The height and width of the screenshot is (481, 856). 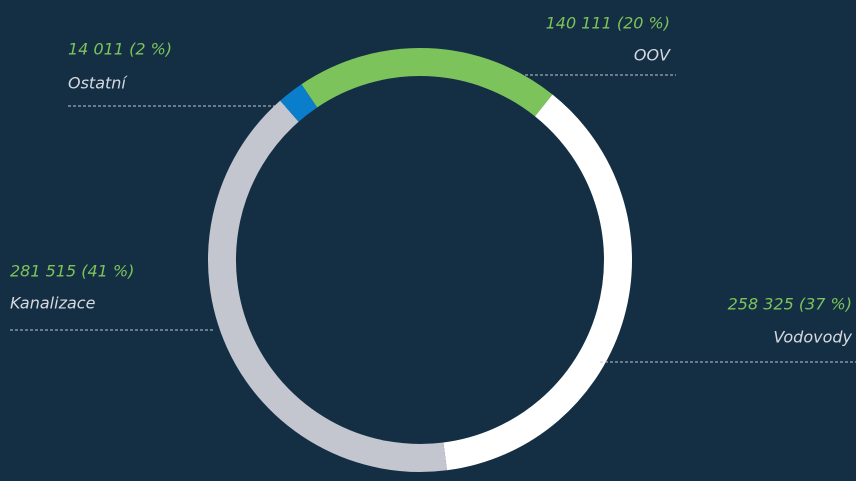 What do you see at coordinates (120, 49) in the screenshot?
I see `value-label: 14 011 (2 %)` at bounding box center [120, 49].